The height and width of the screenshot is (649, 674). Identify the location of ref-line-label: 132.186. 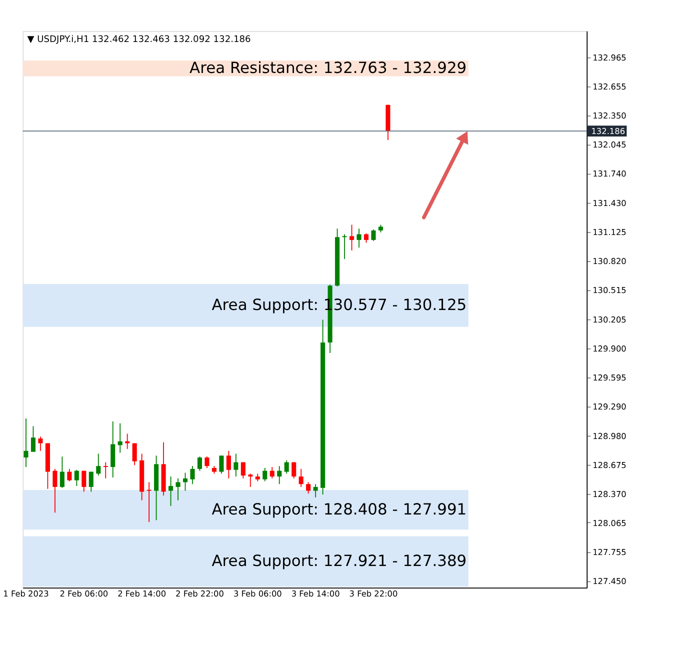
(608, 131).